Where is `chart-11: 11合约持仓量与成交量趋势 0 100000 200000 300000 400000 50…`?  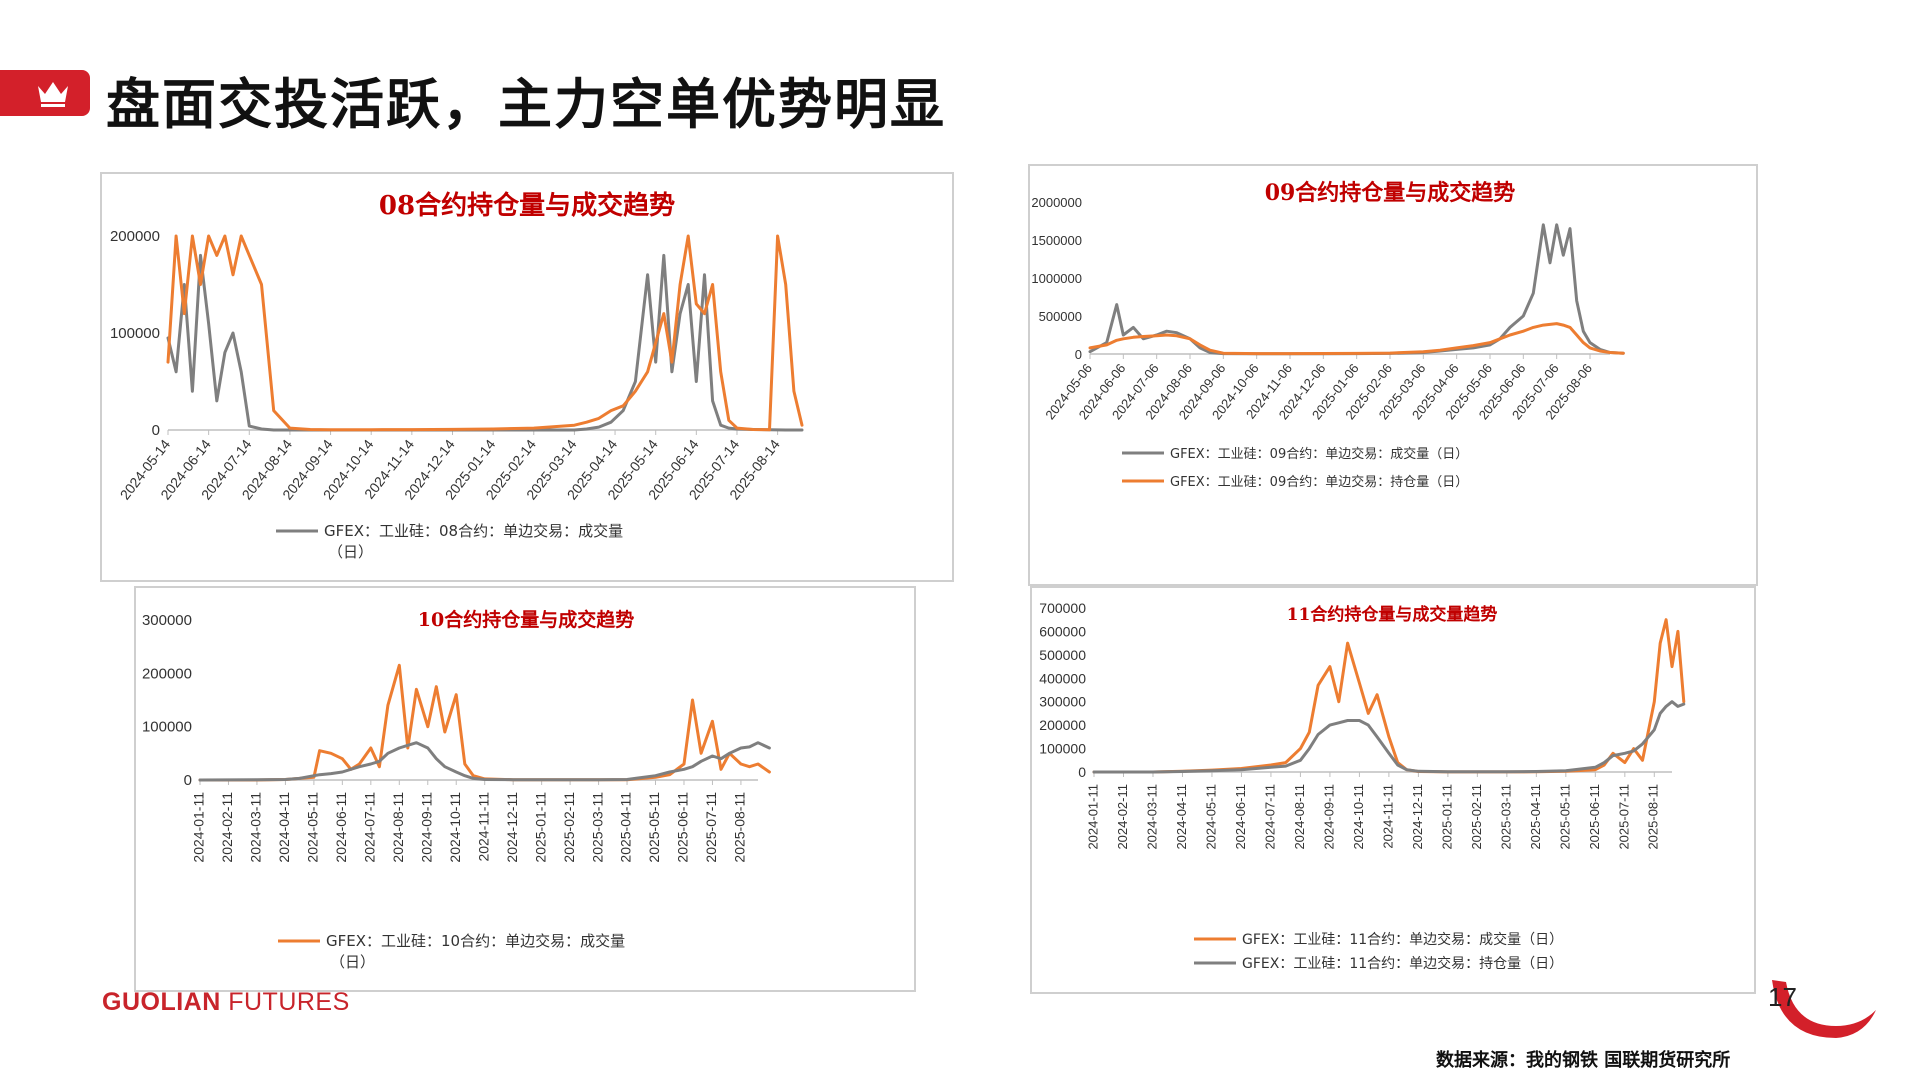
chart-11: 11合约持仓量与成交量趋势 0 100000 200000 300000 400000 50… is located at coordinates (1362, 786).